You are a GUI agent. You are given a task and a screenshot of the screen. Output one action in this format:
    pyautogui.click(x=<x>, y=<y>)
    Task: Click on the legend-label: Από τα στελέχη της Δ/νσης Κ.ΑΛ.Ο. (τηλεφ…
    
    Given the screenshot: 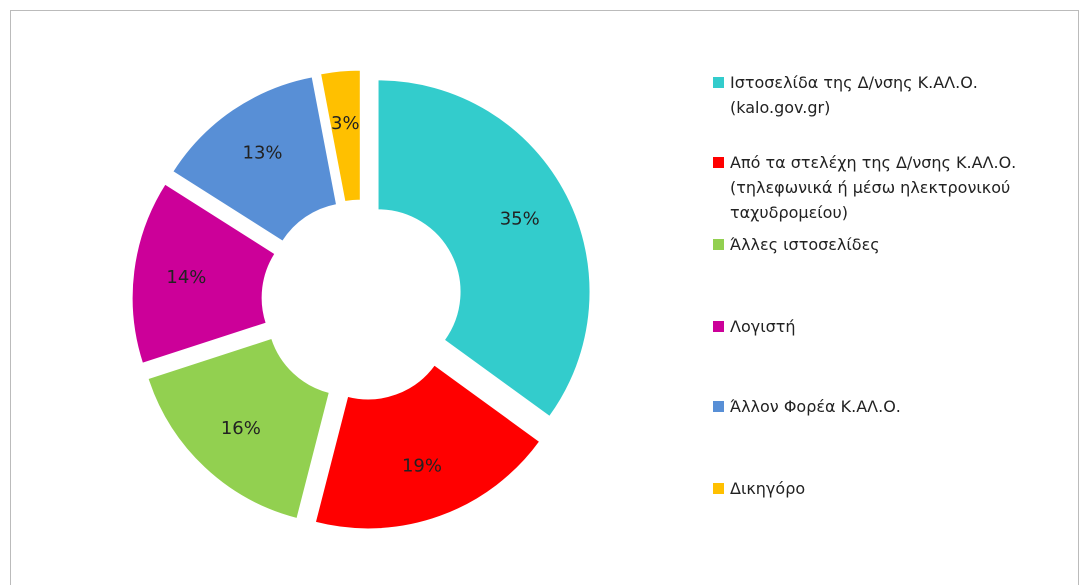 What is the action you would take?
    pyautogui.click(x=873, y=187)
    